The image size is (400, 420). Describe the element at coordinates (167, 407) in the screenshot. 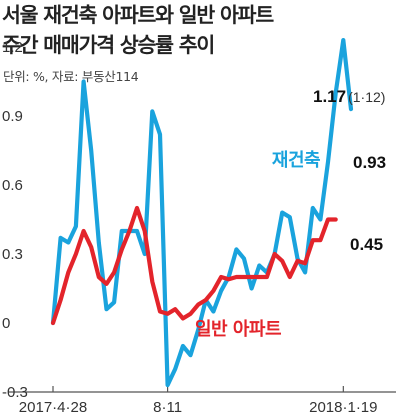

I see `x-tick-label-1: 8·11` at that location.